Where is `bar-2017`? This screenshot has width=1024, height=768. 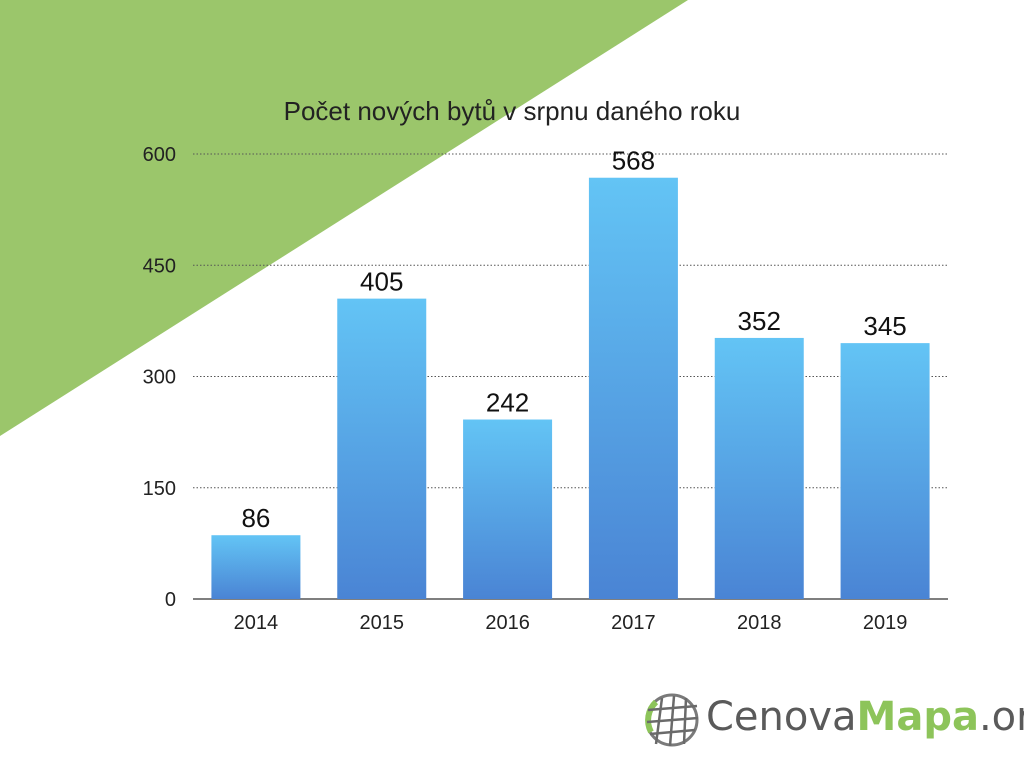 bar-2017 is located at coordinates (633, 388).